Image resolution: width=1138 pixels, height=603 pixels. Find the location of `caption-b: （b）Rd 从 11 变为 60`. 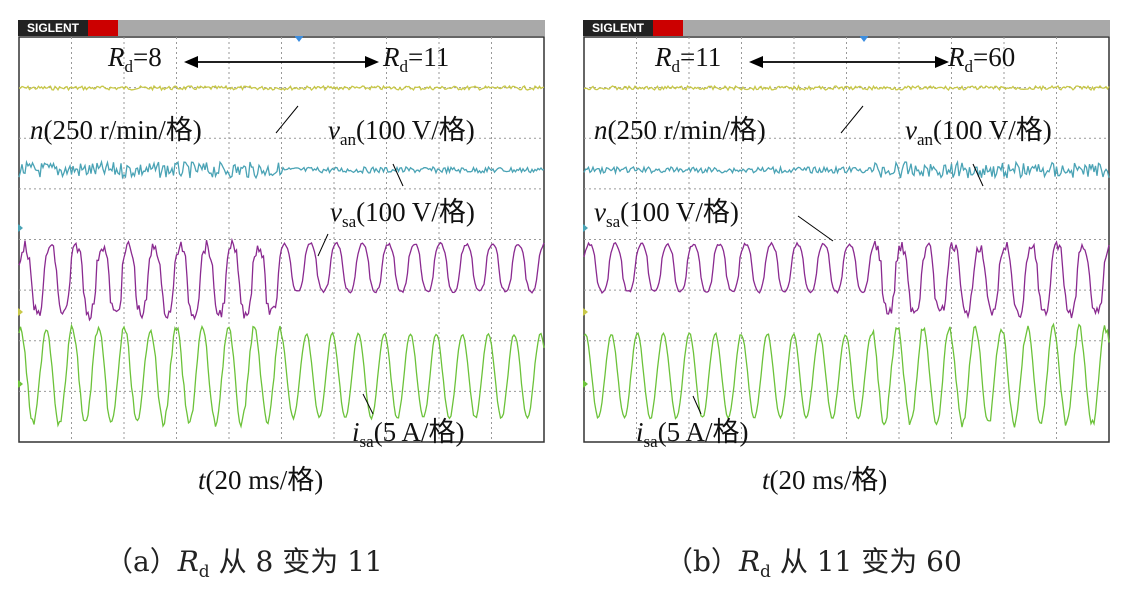

caption-b: （b）Rd 从 11 变为 60 is located at coordinates (813, 563).